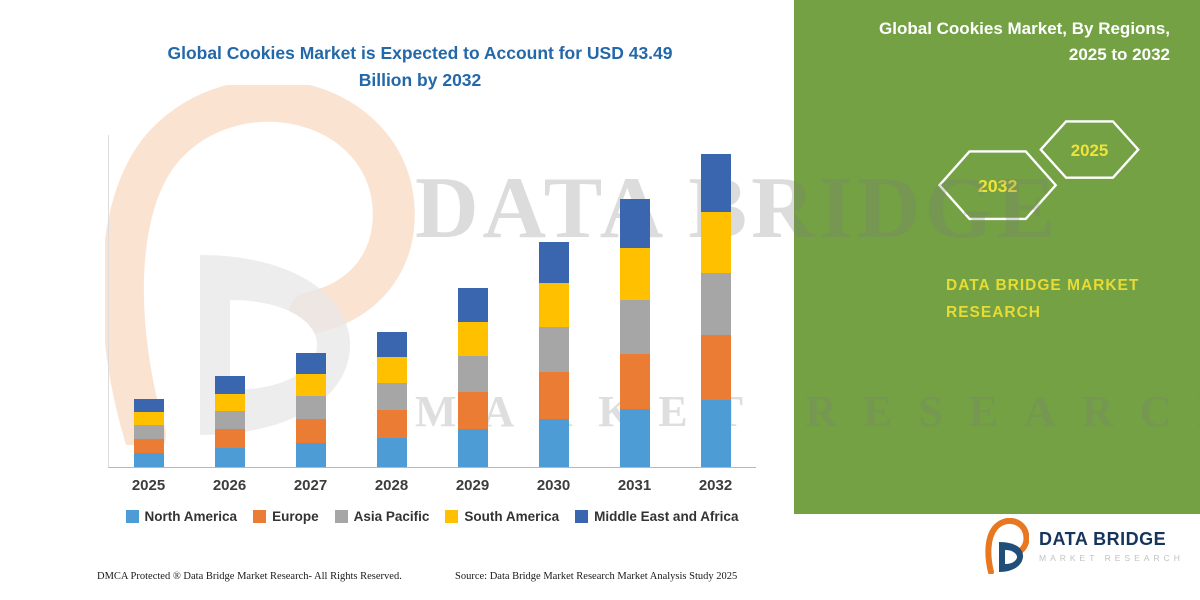  What do you see at coordinates (260, 516) in the screenshot?
I see `legend-swatch-europe` at bounding box center [260, 516].